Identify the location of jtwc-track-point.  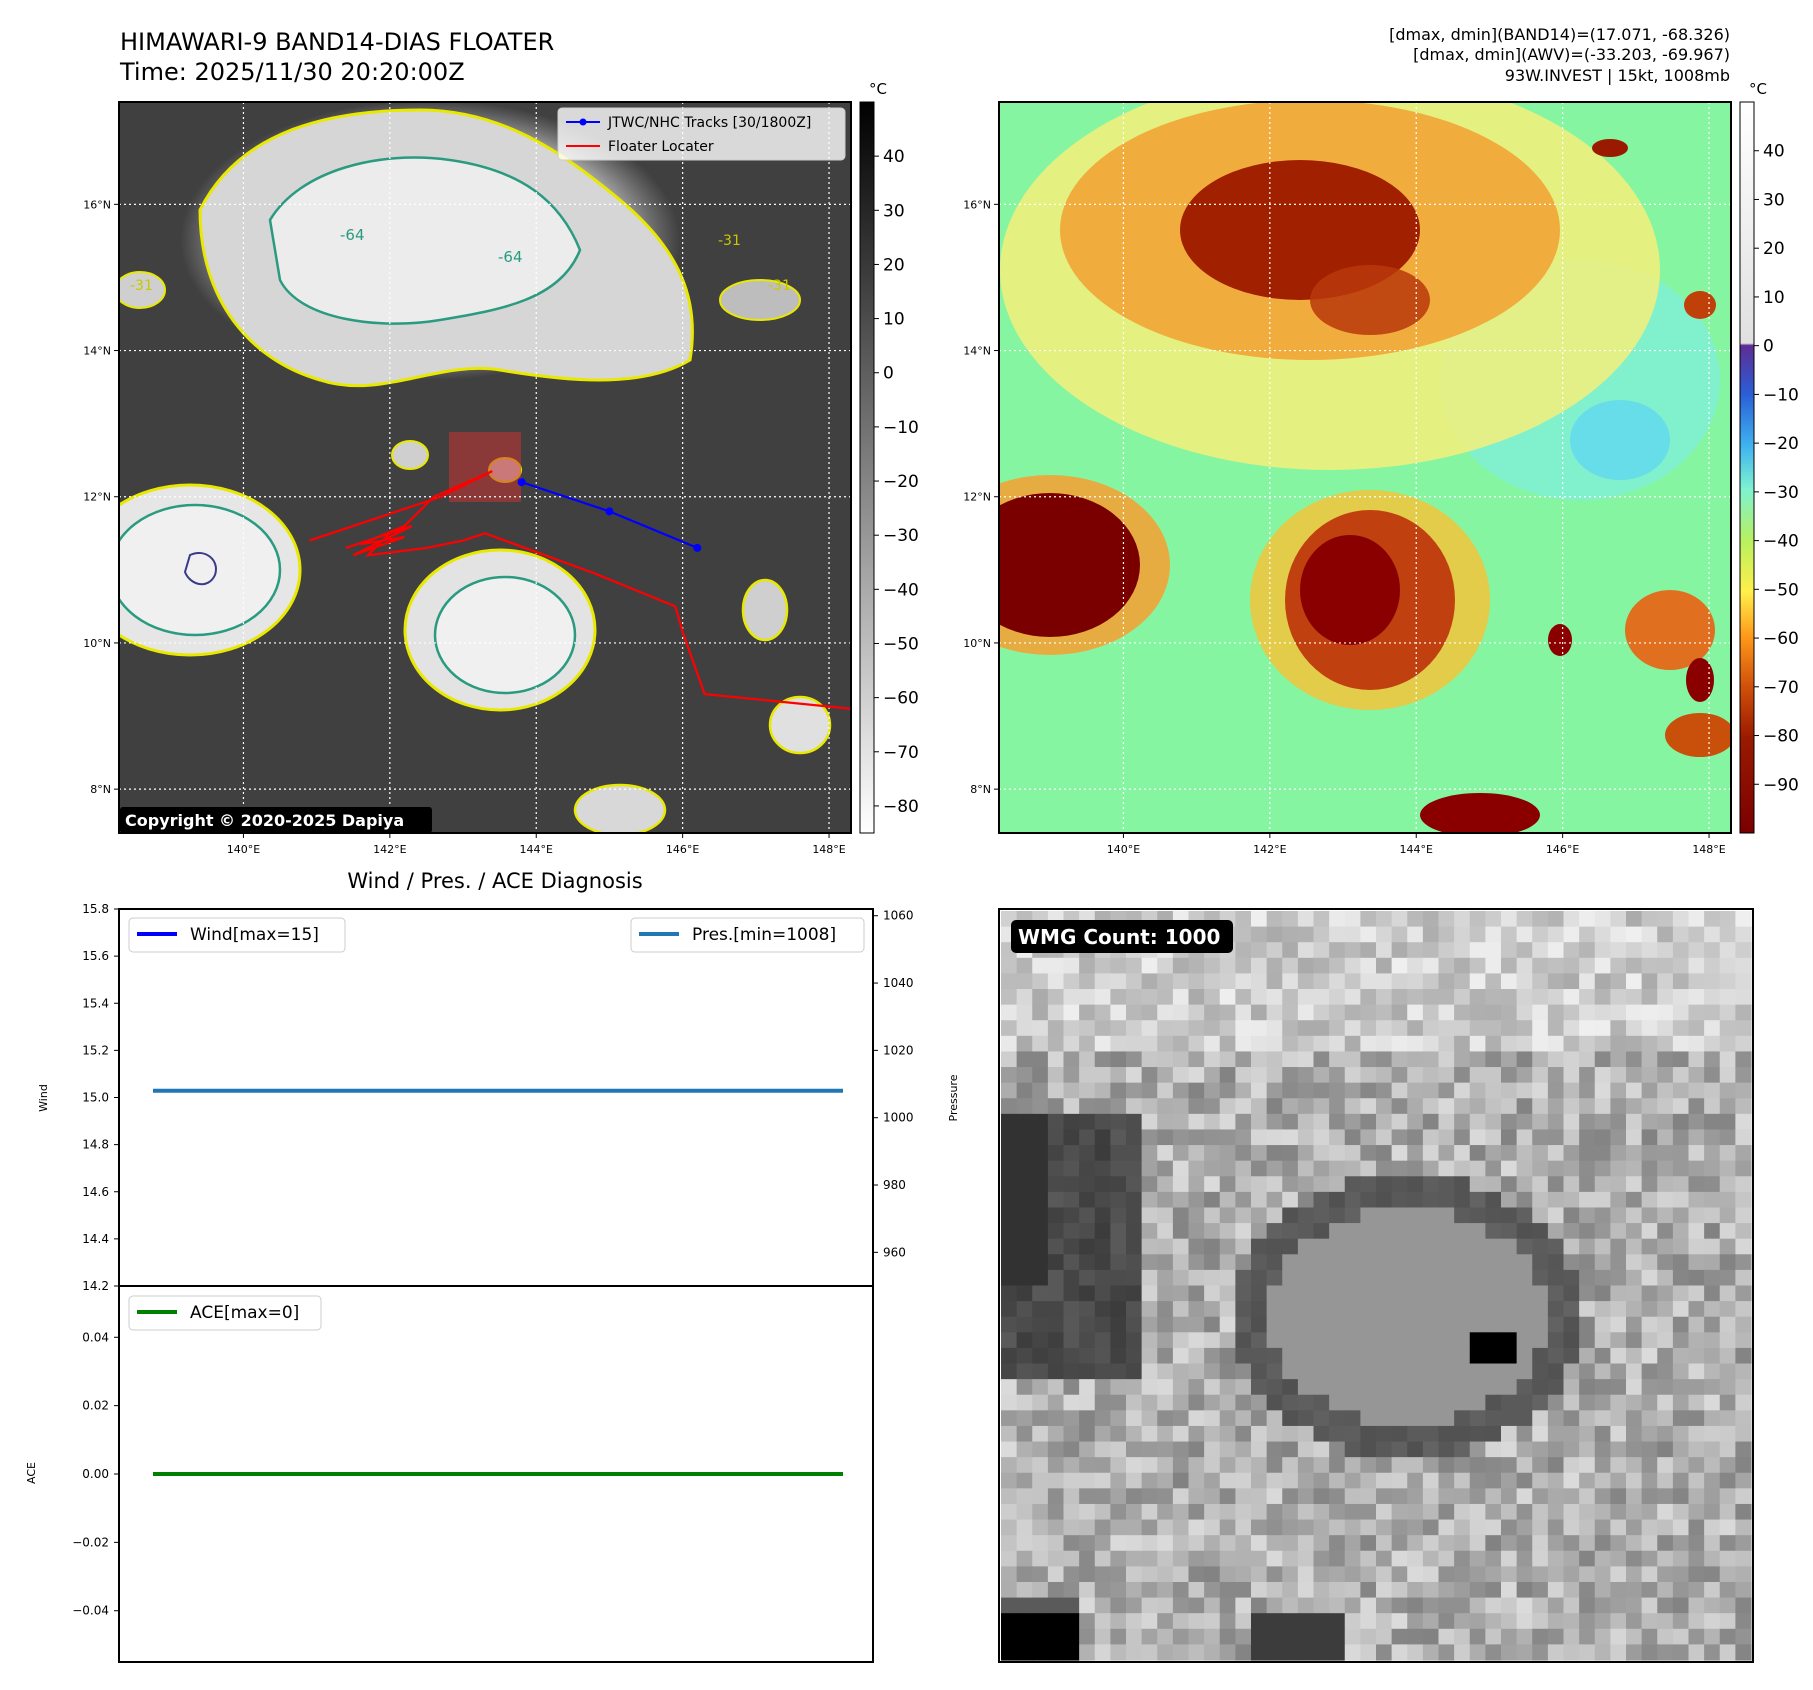
(609, 511).